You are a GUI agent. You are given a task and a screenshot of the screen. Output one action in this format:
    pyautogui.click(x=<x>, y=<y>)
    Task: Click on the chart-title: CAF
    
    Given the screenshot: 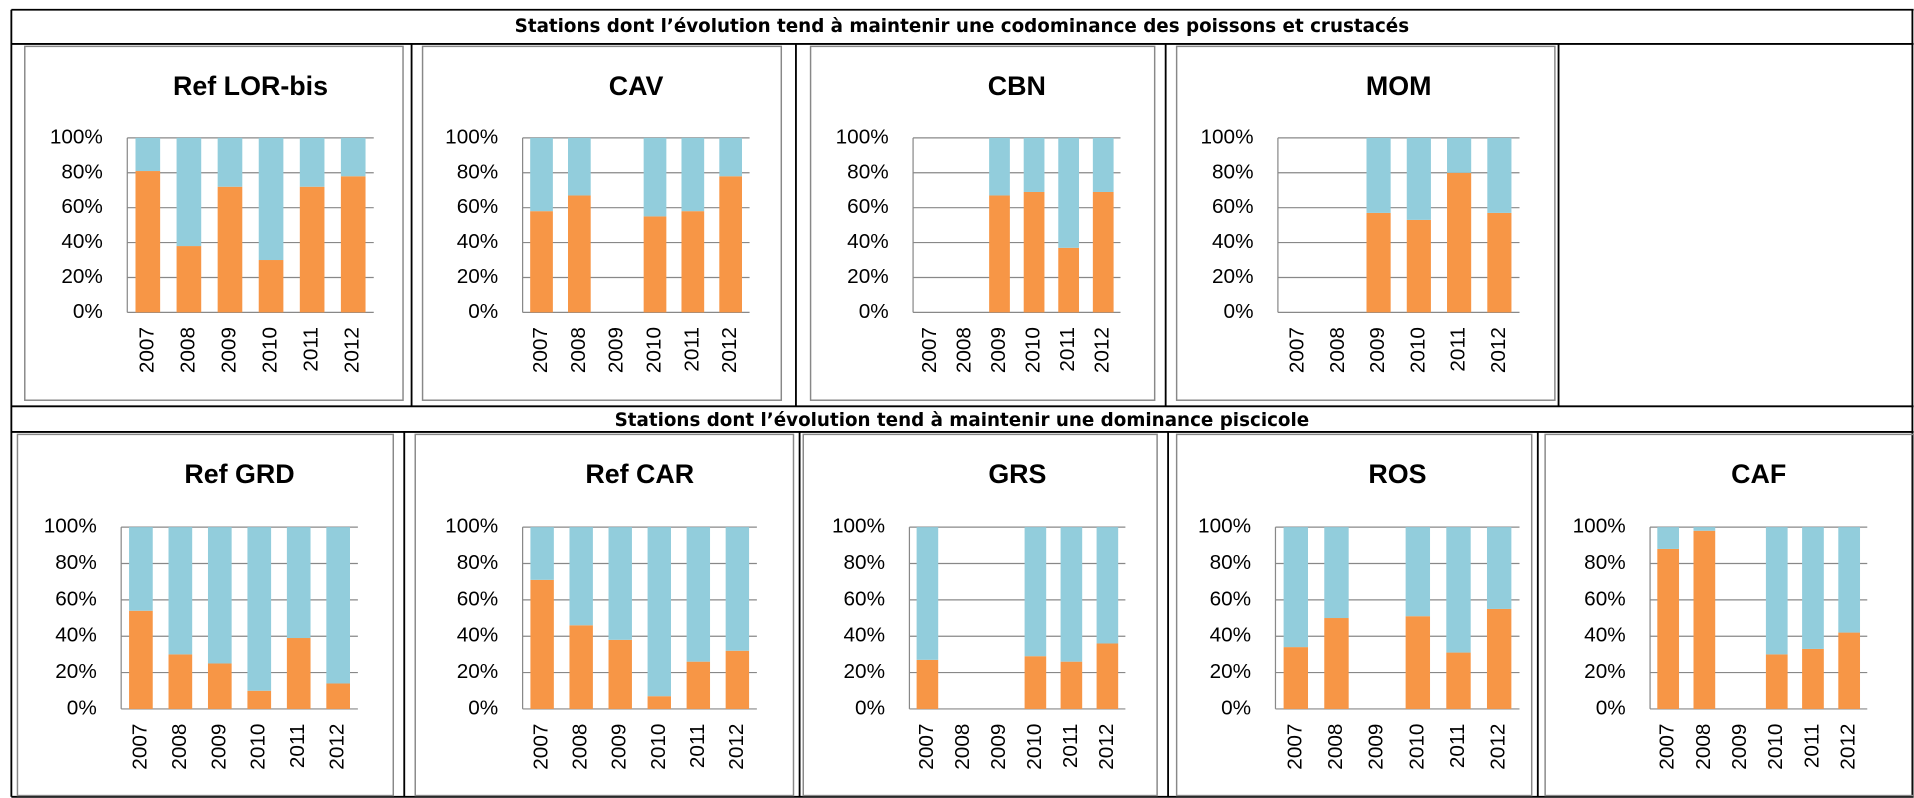 What is the action you would take?
    pyautogui.click(x=1758, y=474)
    